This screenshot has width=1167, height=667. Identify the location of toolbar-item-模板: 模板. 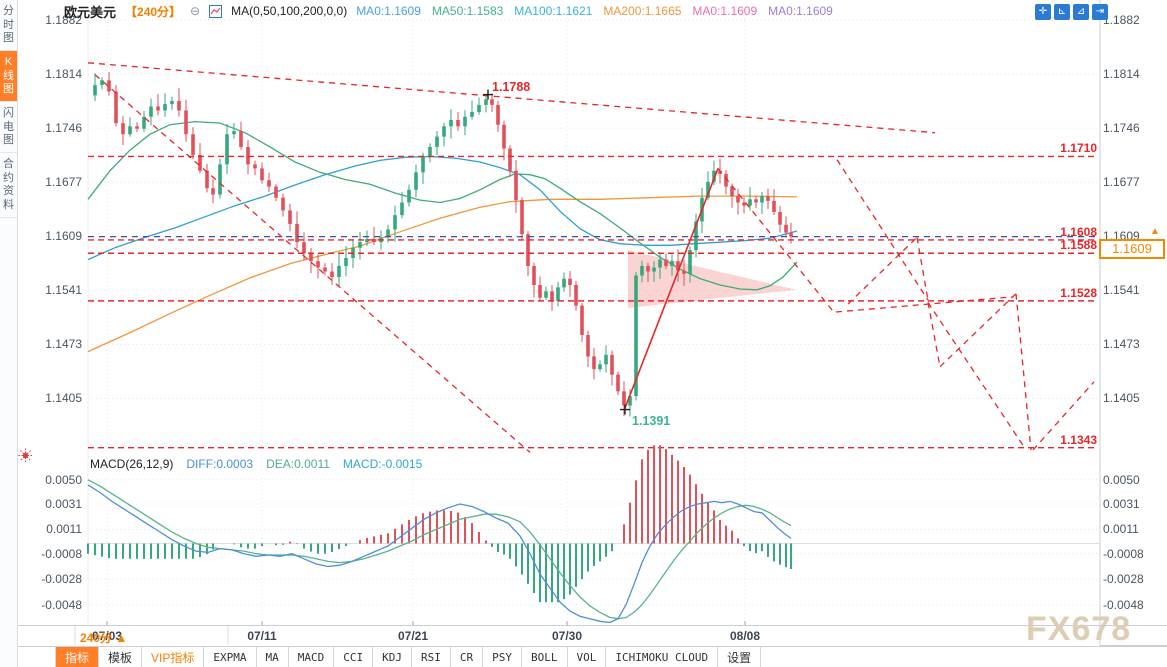
(121, 657).